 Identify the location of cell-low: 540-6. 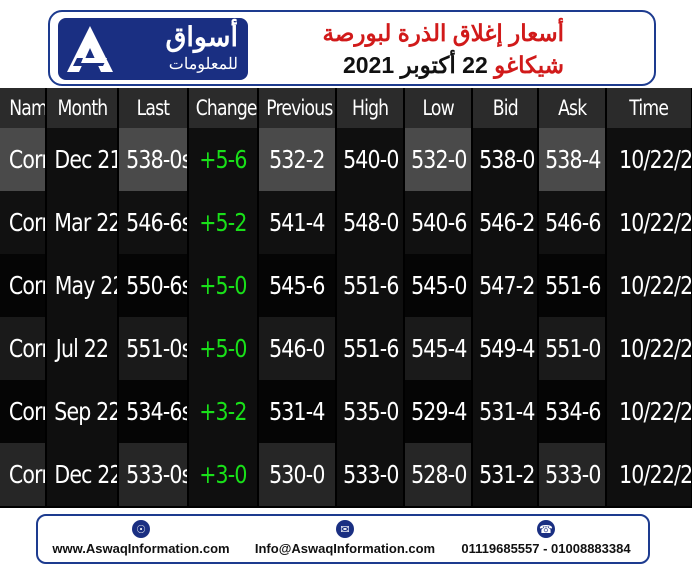
(438, 222).